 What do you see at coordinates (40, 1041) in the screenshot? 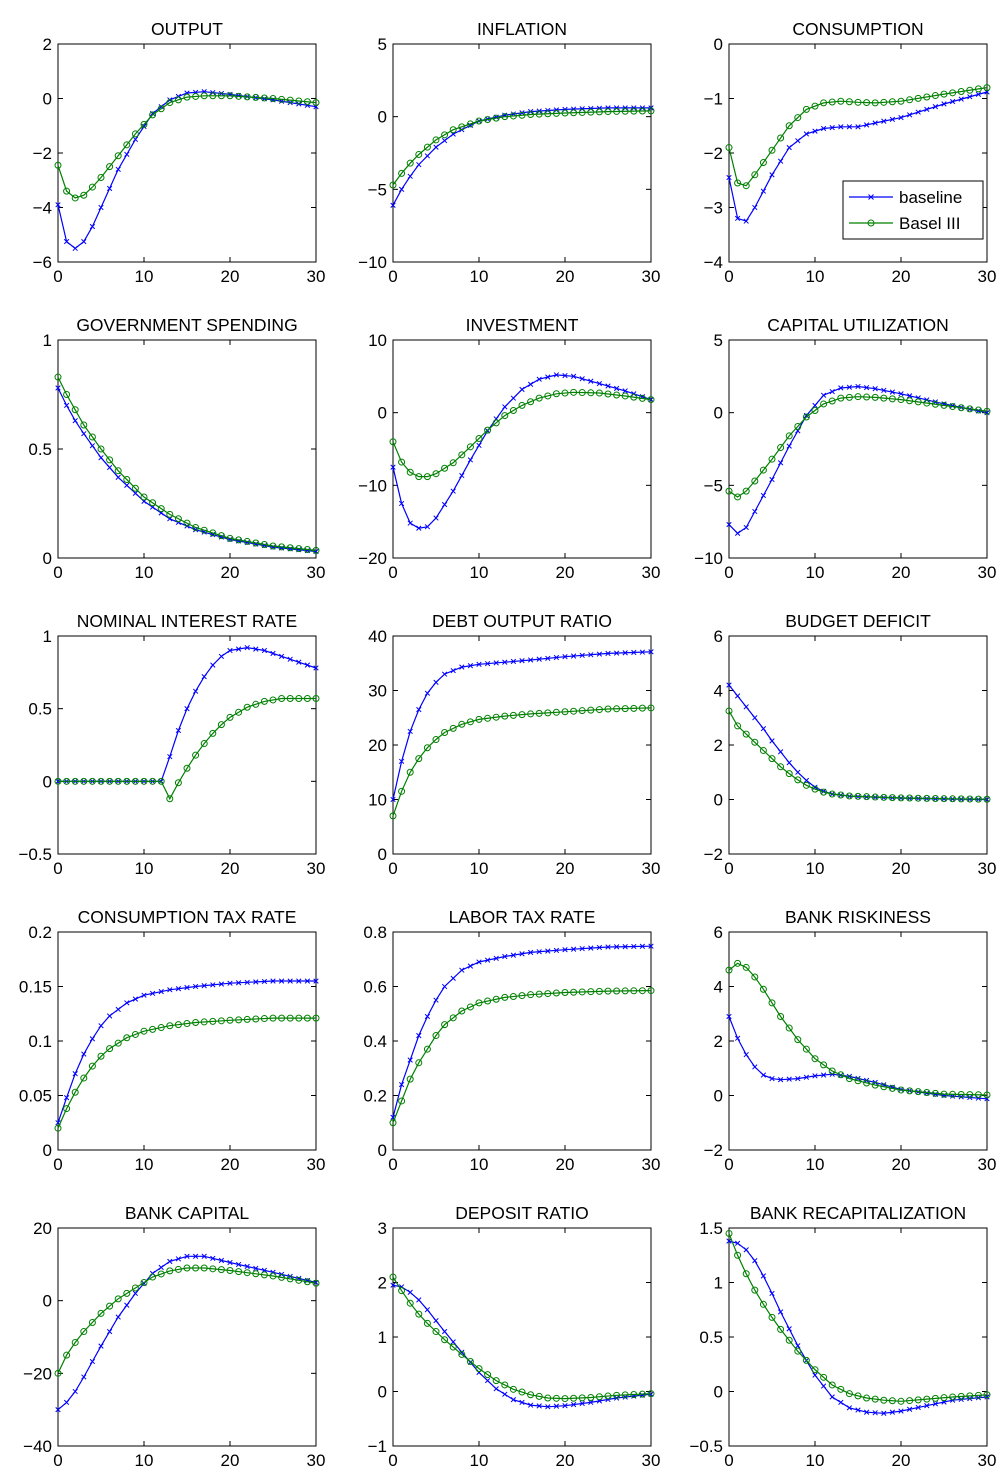
I see `y-tick-label: 0.1` at bounding box center [40, 1041].